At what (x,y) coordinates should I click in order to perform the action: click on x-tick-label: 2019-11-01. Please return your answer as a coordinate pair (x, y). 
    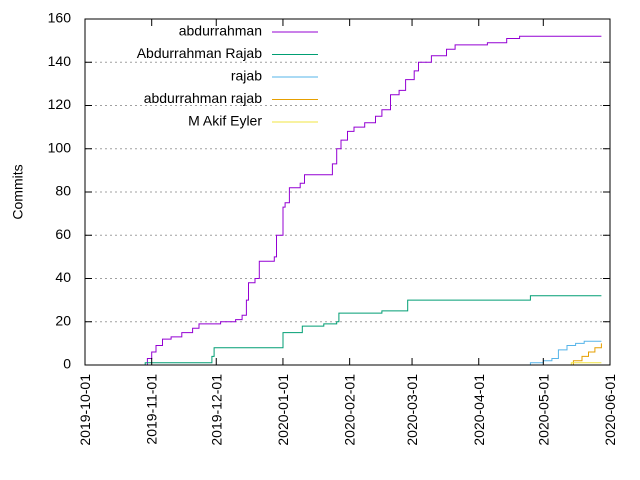
    Looking at the image, I should click on (152, 409).